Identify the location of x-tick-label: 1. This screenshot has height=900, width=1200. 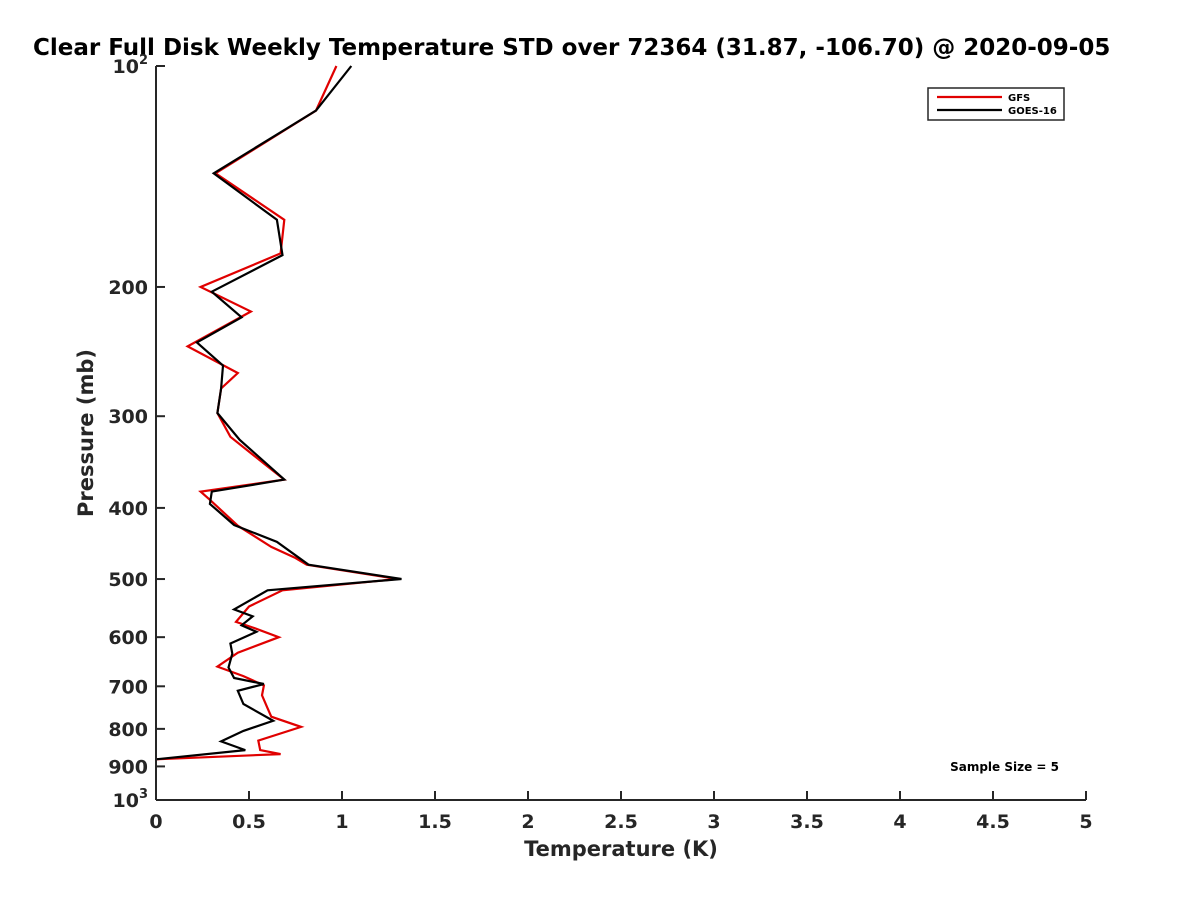
(341, 822).